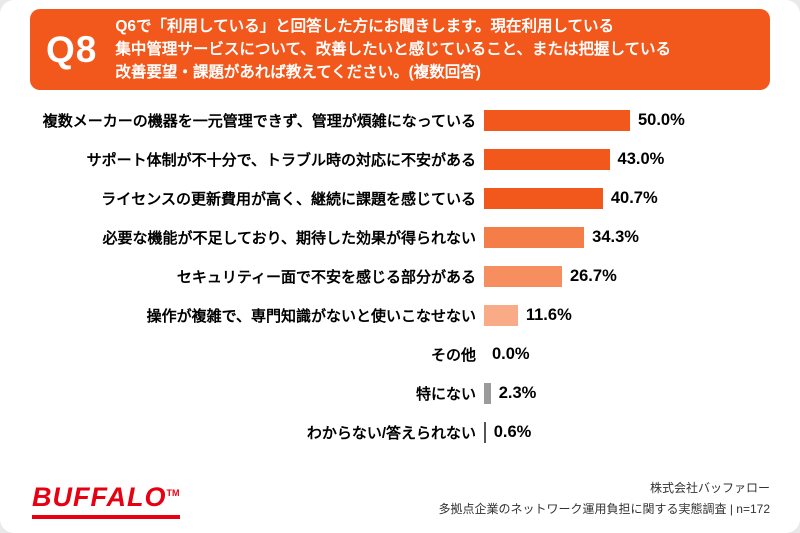 This screenshot has height=533, width=800. I want to click on bar-zone: 26.7%, so click(550, 276).